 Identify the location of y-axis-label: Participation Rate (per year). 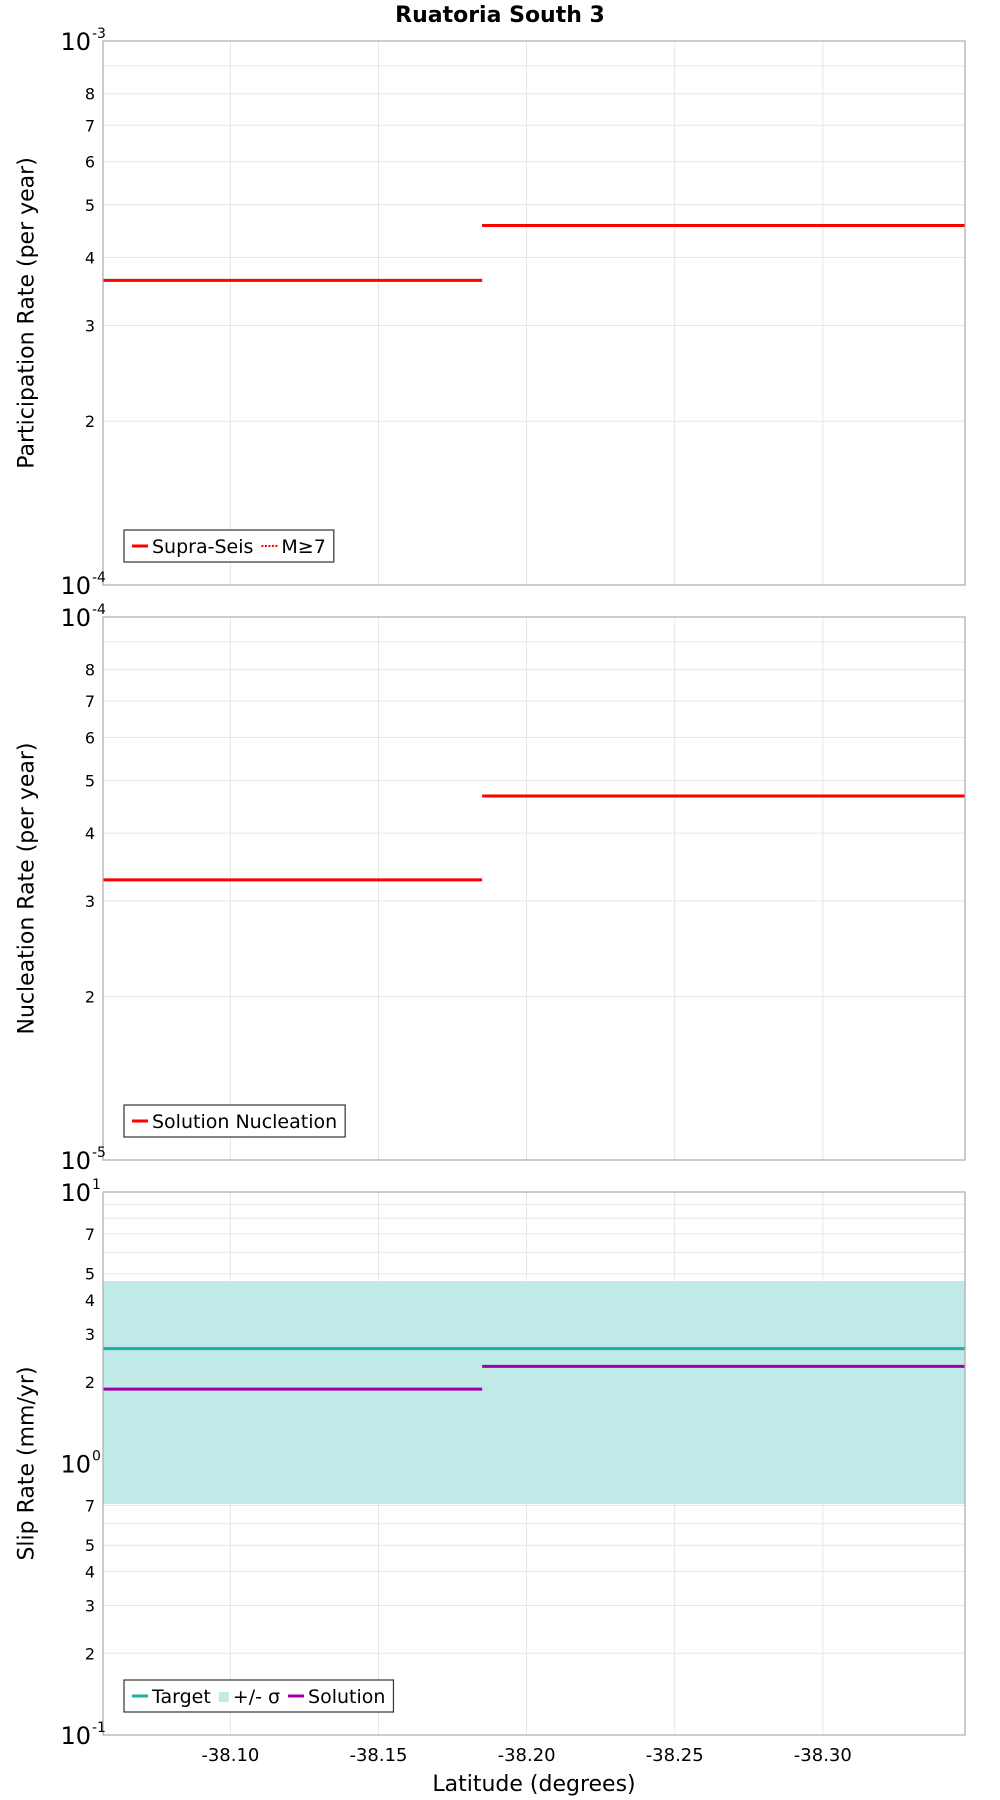
(27, 313).